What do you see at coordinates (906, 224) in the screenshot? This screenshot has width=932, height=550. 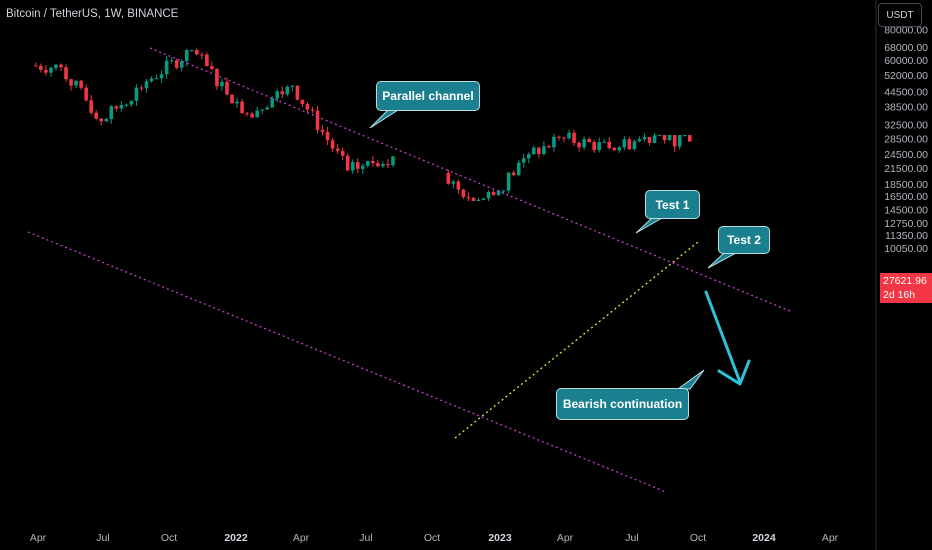 I see `y-tick-label: 12750.00` at bounding box center [906, 224].